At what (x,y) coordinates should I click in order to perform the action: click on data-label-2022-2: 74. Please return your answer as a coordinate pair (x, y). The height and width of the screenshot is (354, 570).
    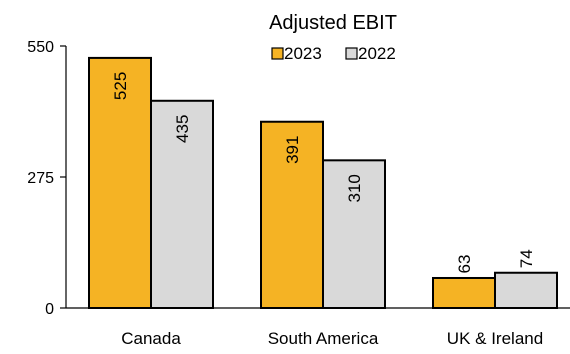
    Looking at the image, I should click on (526, 258).